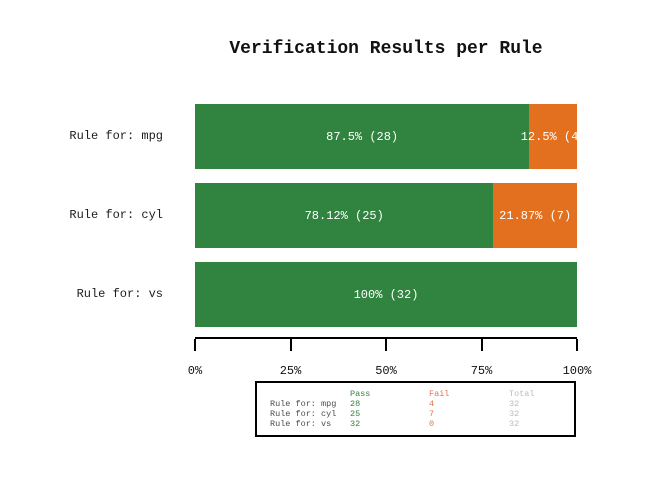 This screenshot has width=672, height=480. I want to click on category-label-mpg: Rule for: mpg, so click(116, 136).